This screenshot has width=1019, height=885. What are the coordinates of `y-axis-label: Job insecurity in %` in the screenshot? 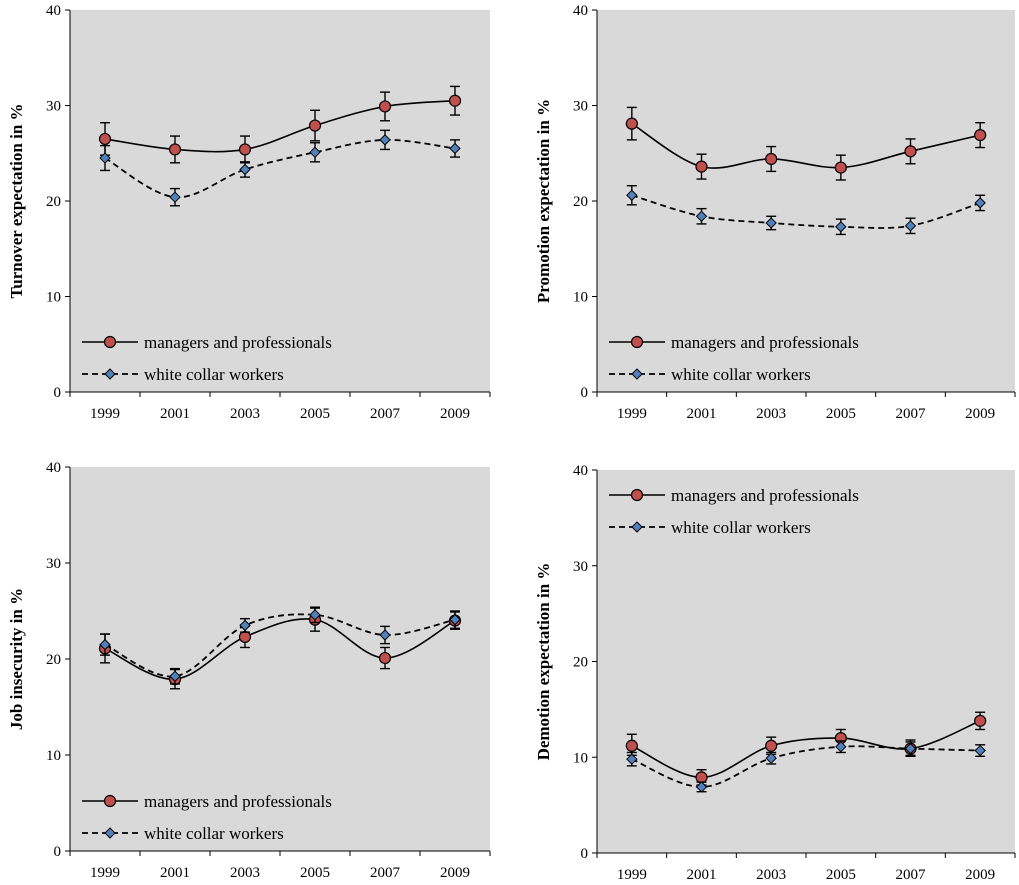 It's located at (16, 659).